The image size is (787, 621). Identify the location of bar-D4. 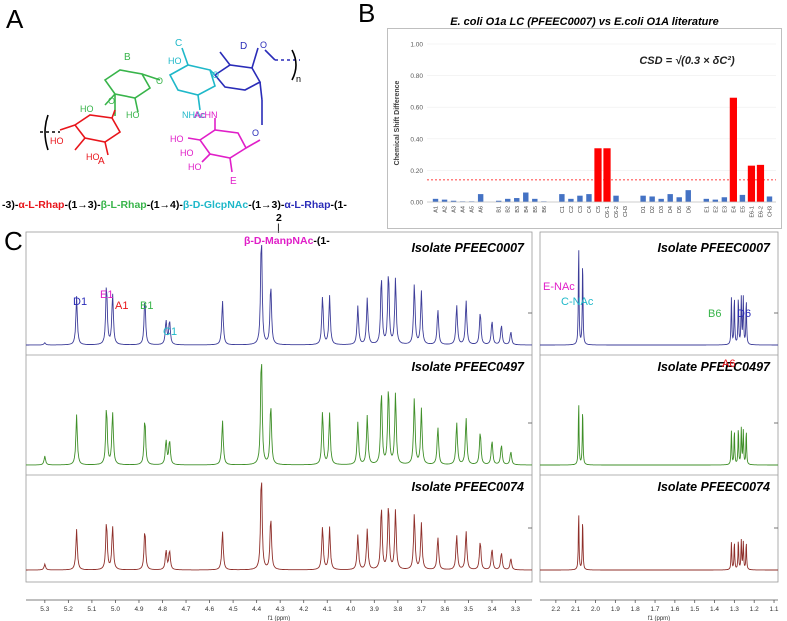
(670, 198).